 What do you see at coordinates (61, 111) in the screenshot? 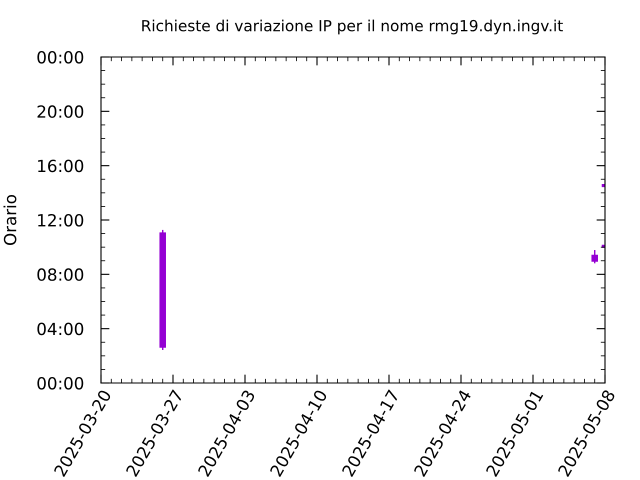
I see `y-tick-label: 20:00` at bounding box center [61, 111].